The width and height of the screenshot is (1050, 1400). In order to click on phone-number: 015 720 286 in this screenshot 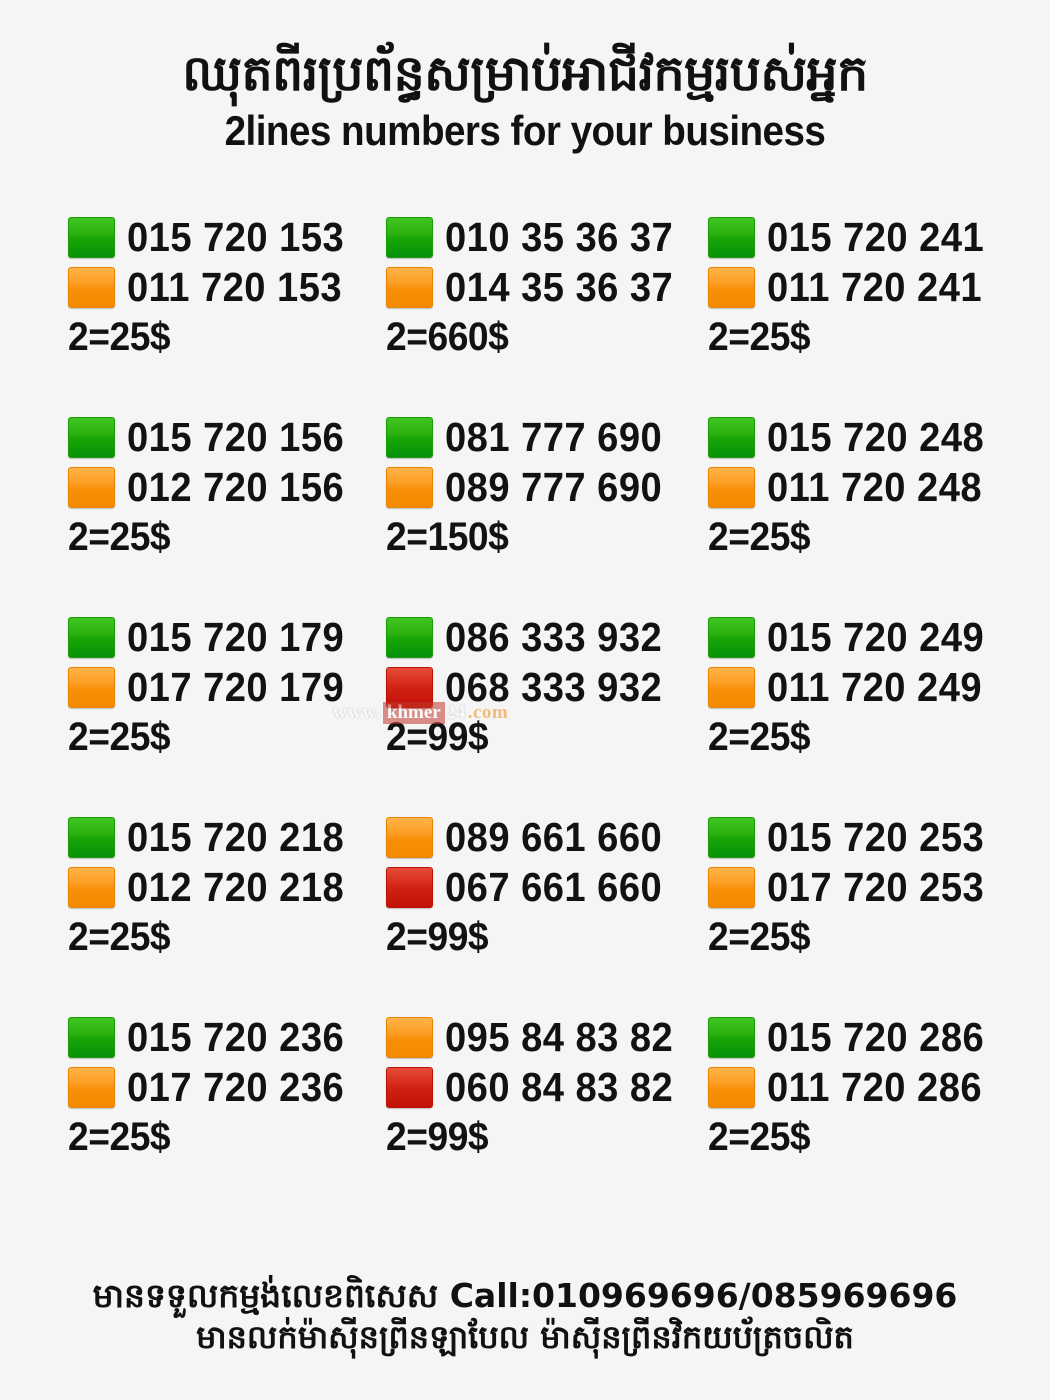, I will do `click(876, 1036)`.